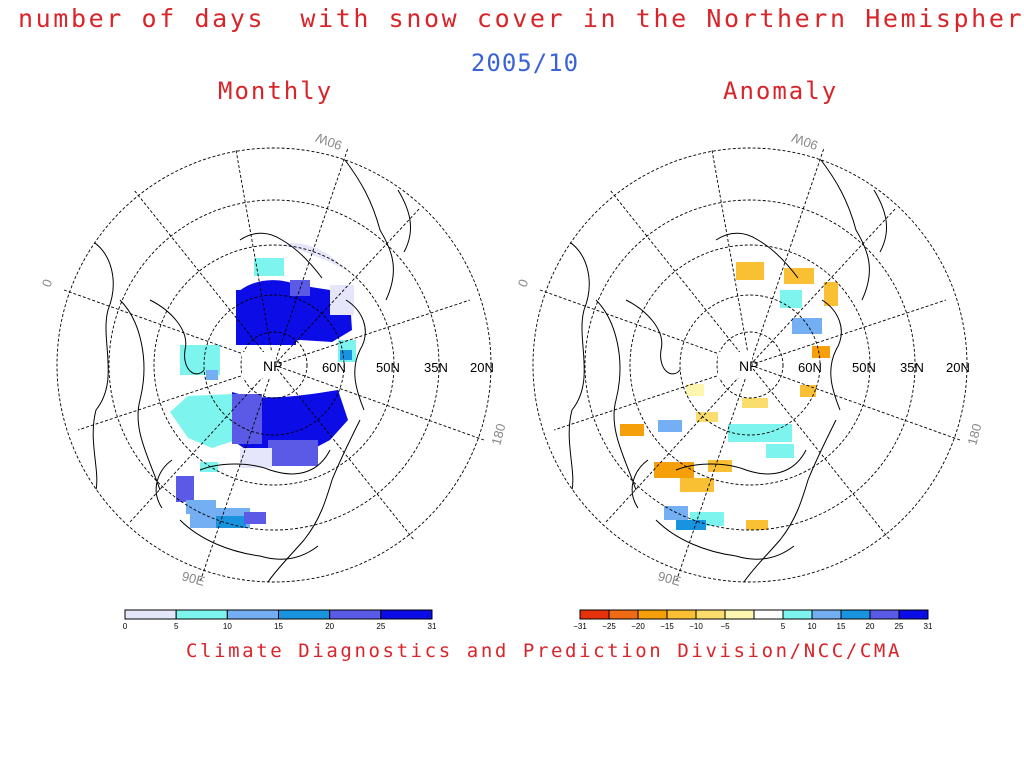  I want to click on monthly-colorbar-tick-label: 20, so click(329, 626).